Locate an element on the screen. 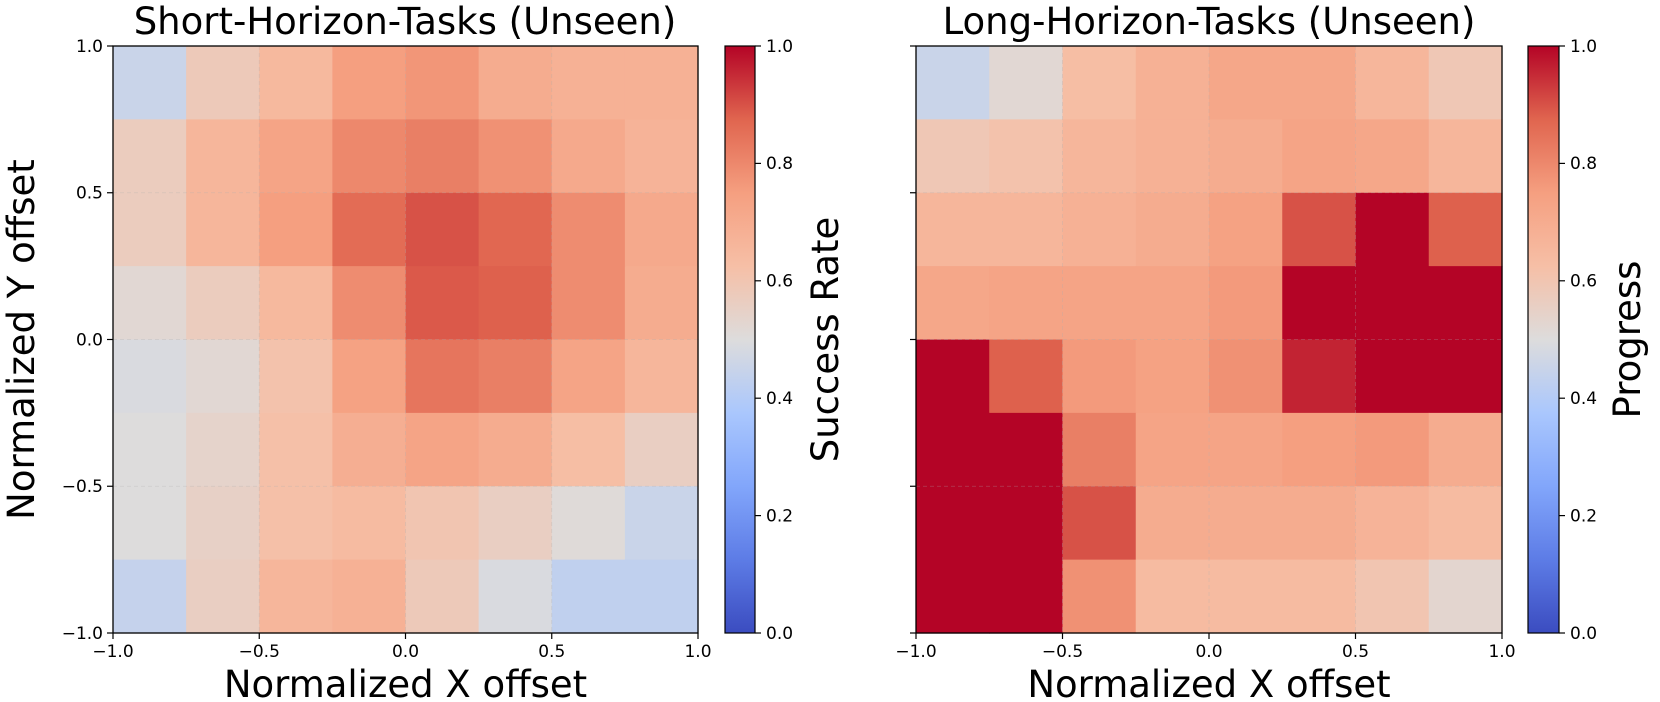 This screenshot has height=702, width=1660. x-tick-label: −0.5 is located at coordinates (1062, 652).